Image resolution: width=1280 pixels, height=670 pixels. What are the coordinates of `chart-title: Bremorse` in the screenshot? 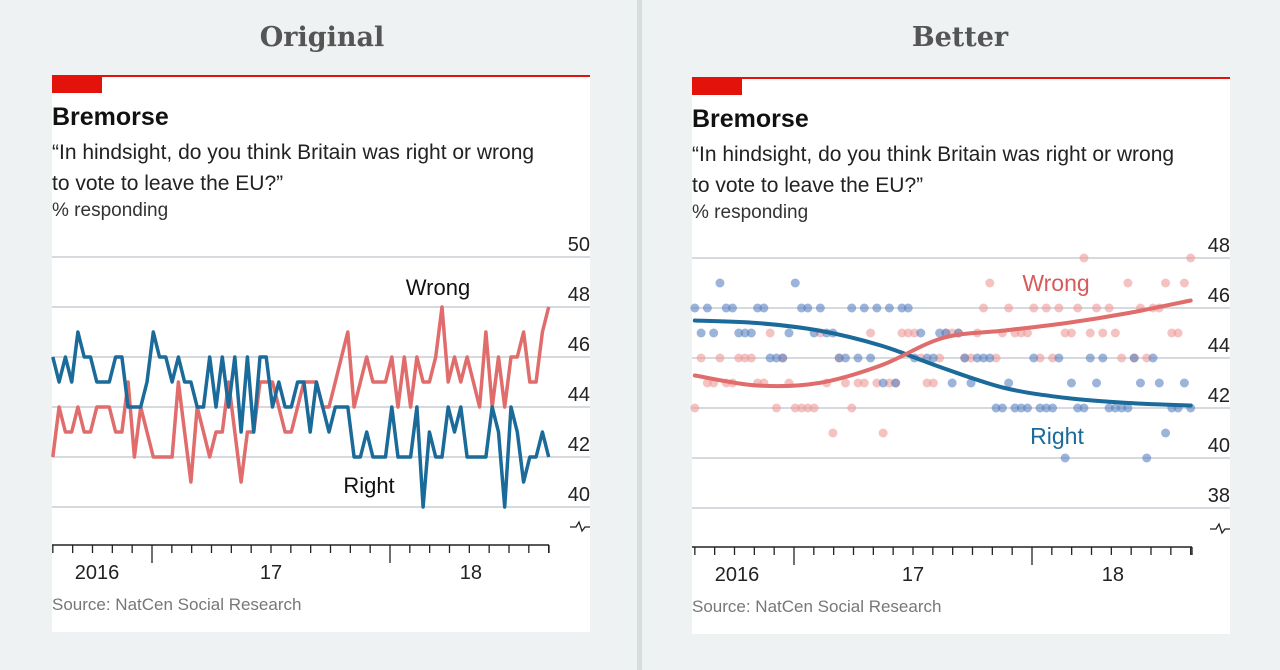 It's located at (110, 117).